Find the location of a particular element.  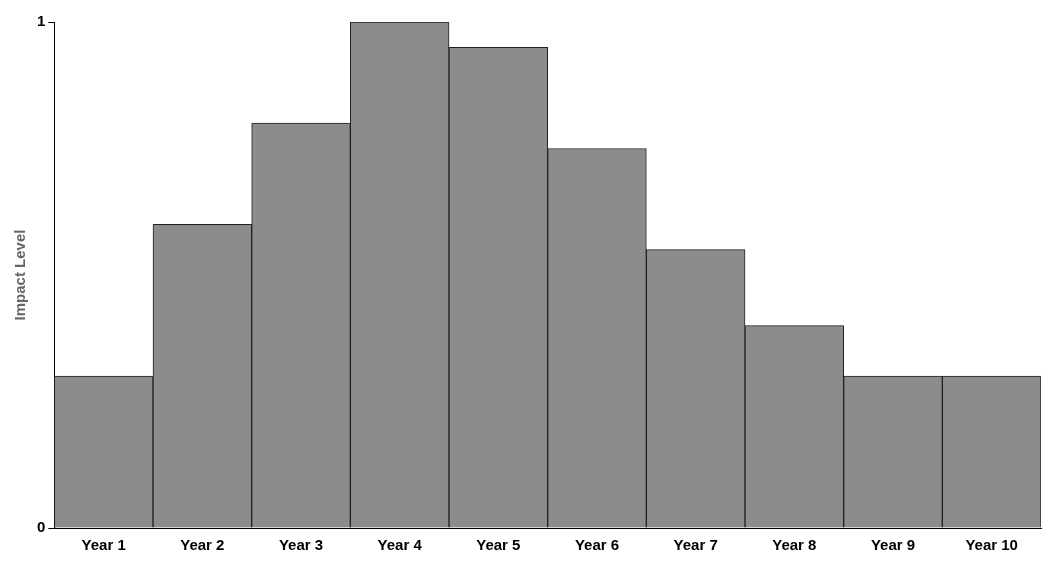

x-tick-label: Year 8 is located at coordinates (794, 545).